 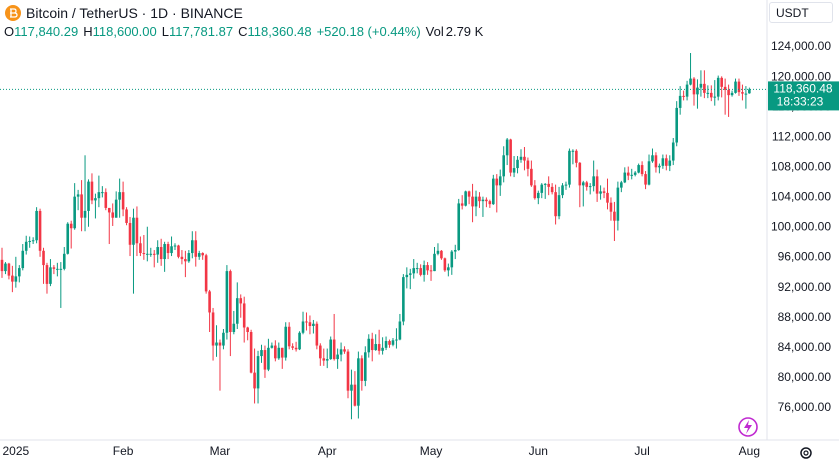 I want to click on x-tick-label: 2025, so click(x=15, y=451).